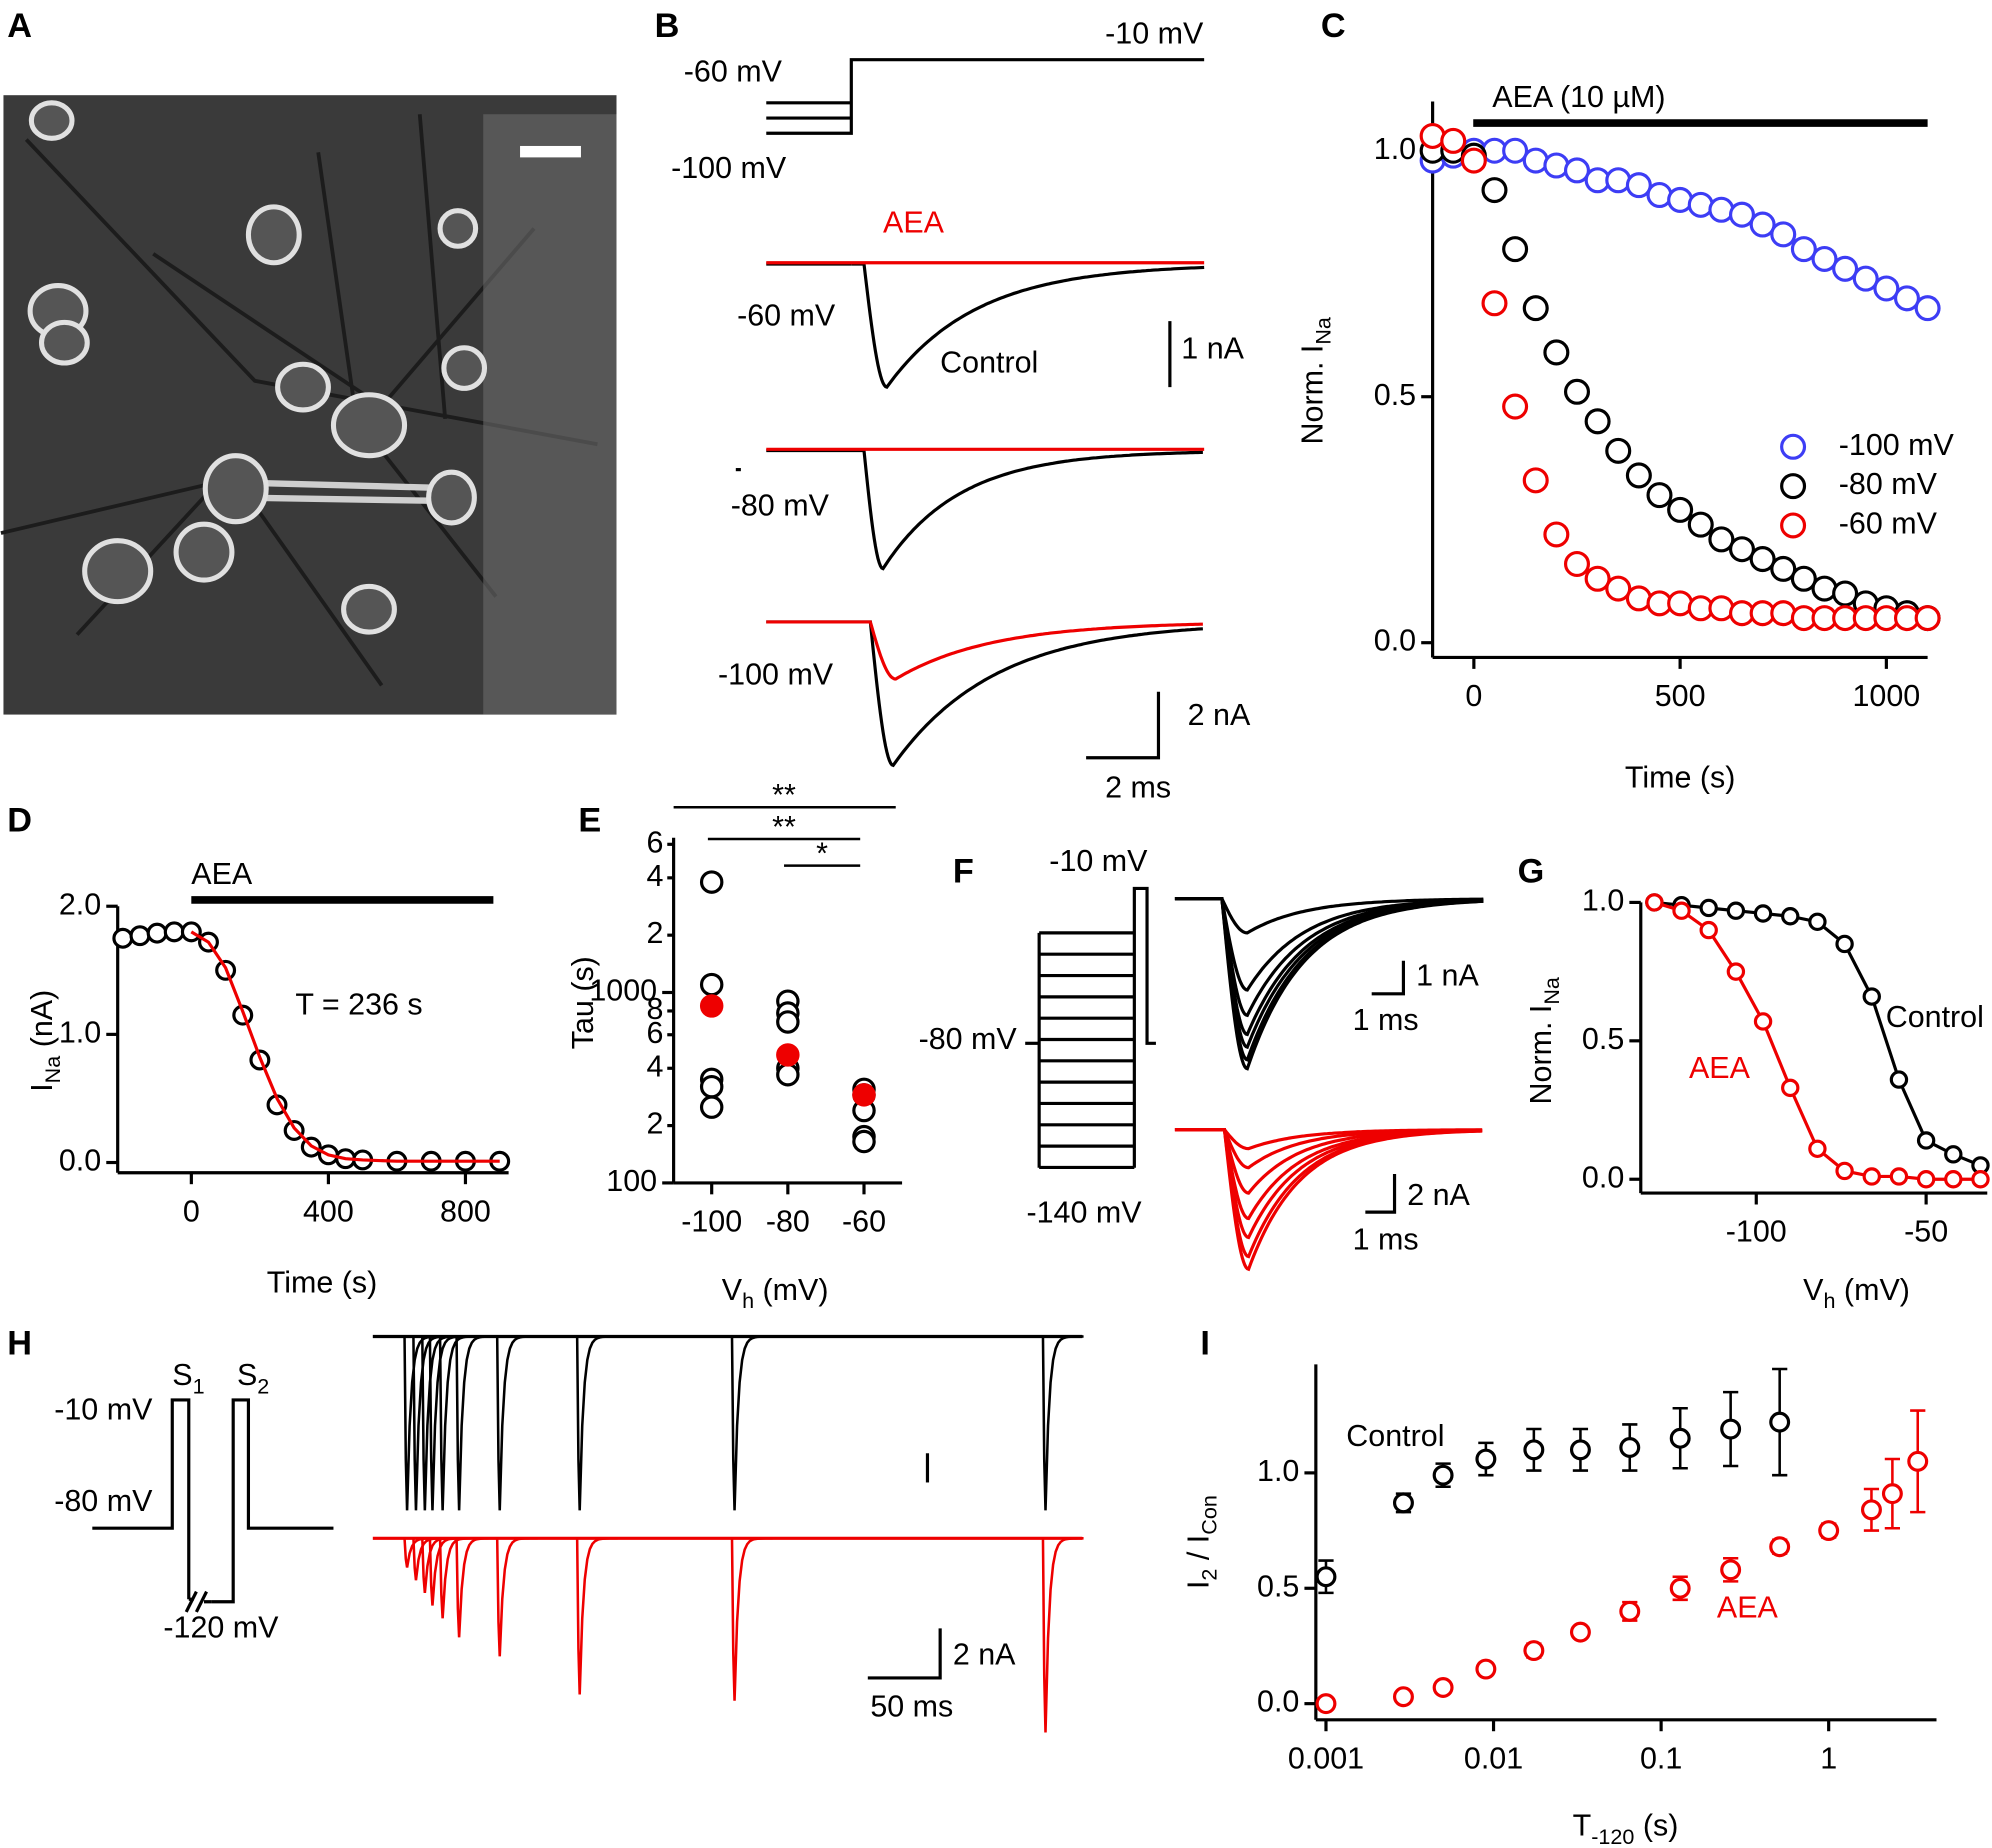 This screenshot has width=1992, height=1848. Describe the element at coordinates (1680, 696) in the screenshot. I see `x-tick-label: 500` at that location.